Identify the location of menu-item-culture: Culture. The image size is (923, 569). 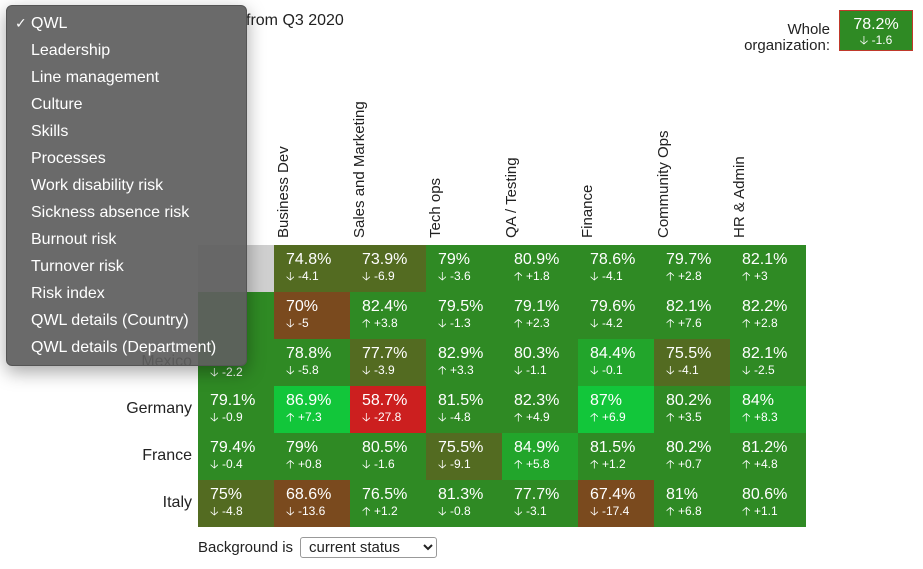
(57, 104).